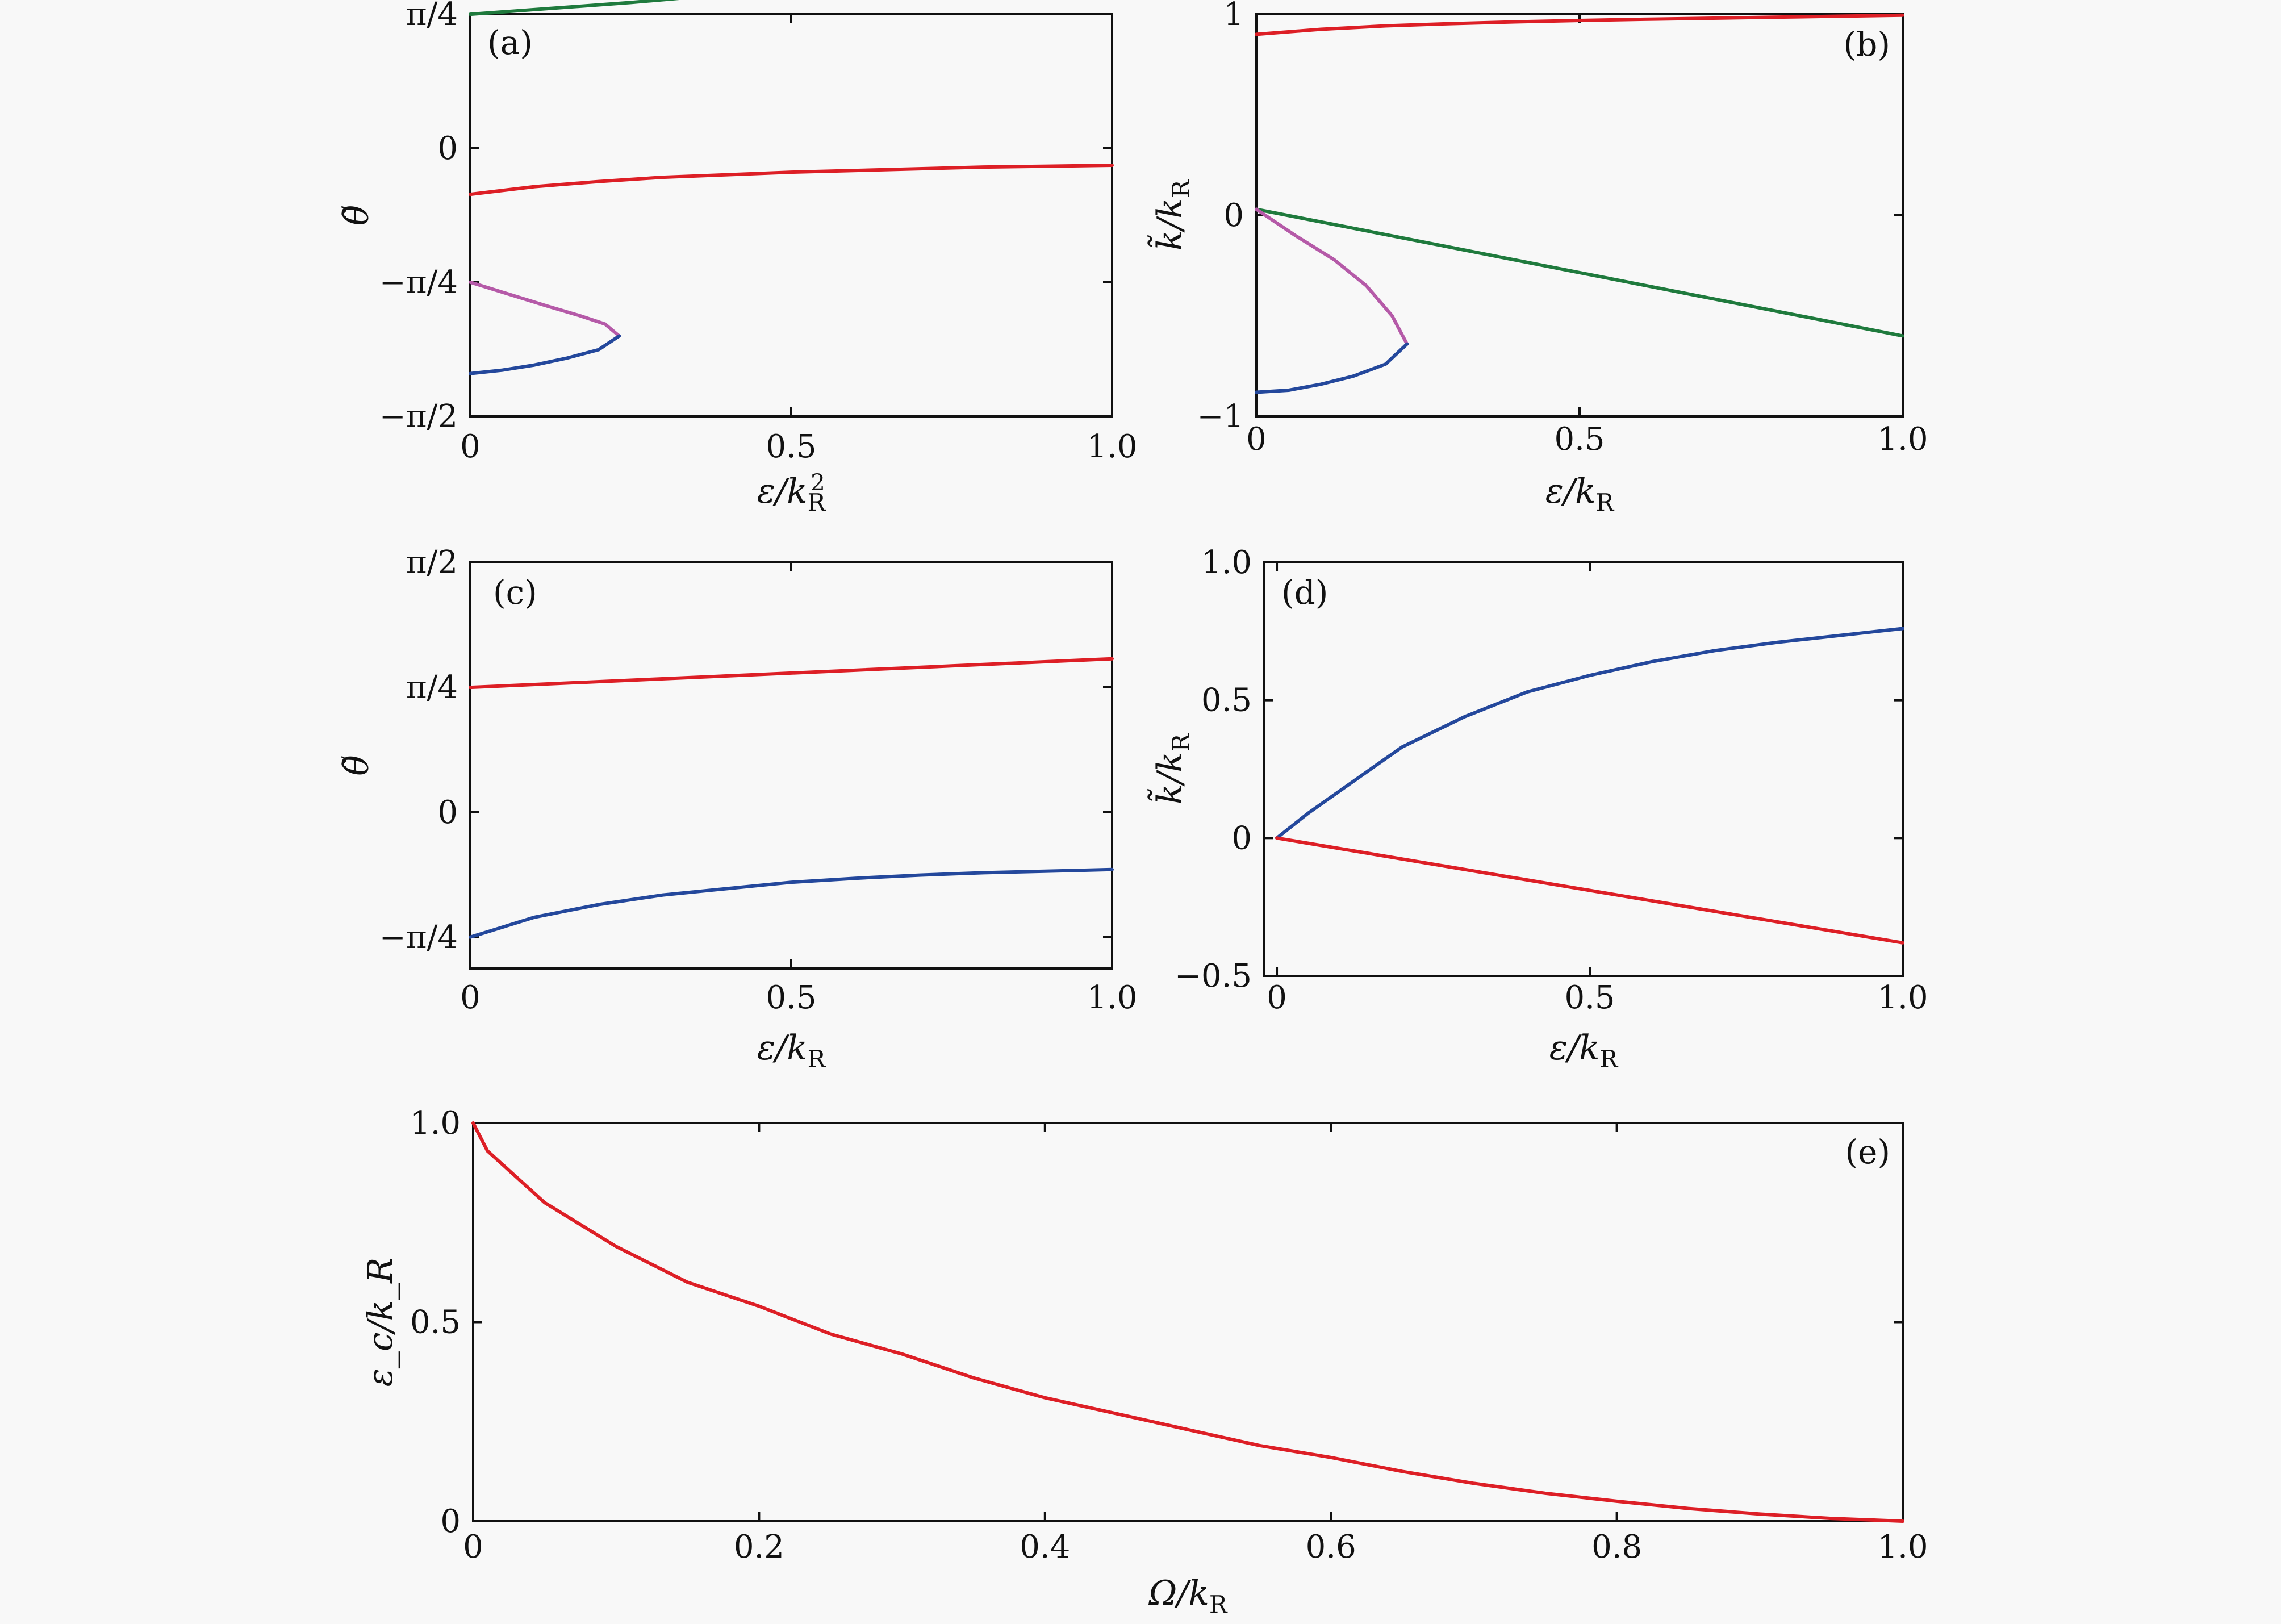  I want to click on y-tick-label: −π/2, so click(418, 416).